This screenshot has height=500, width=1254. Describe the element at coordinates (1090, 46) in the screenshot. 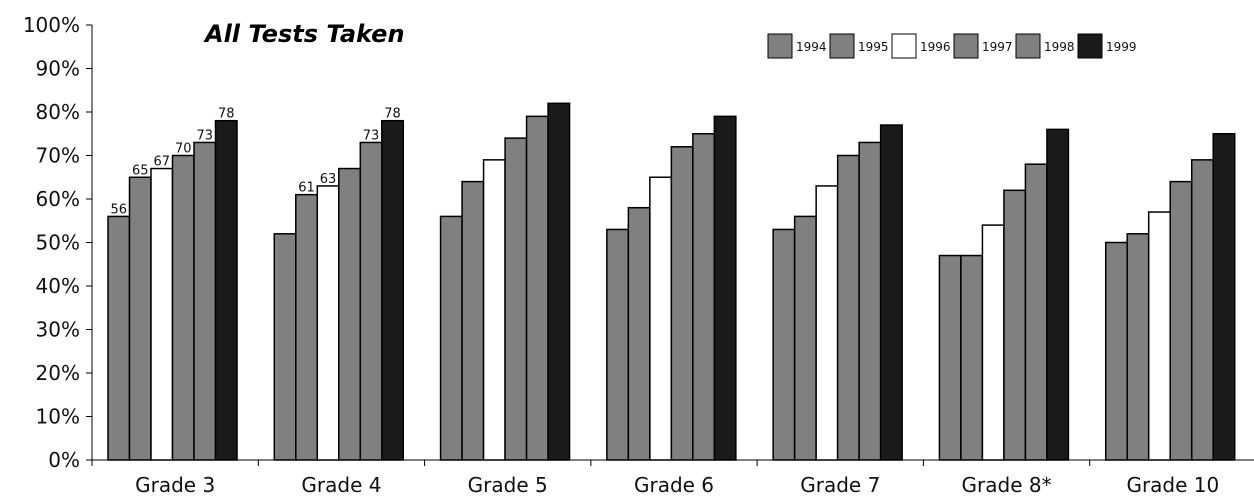

I see `legend-swatch-1999` at that location.